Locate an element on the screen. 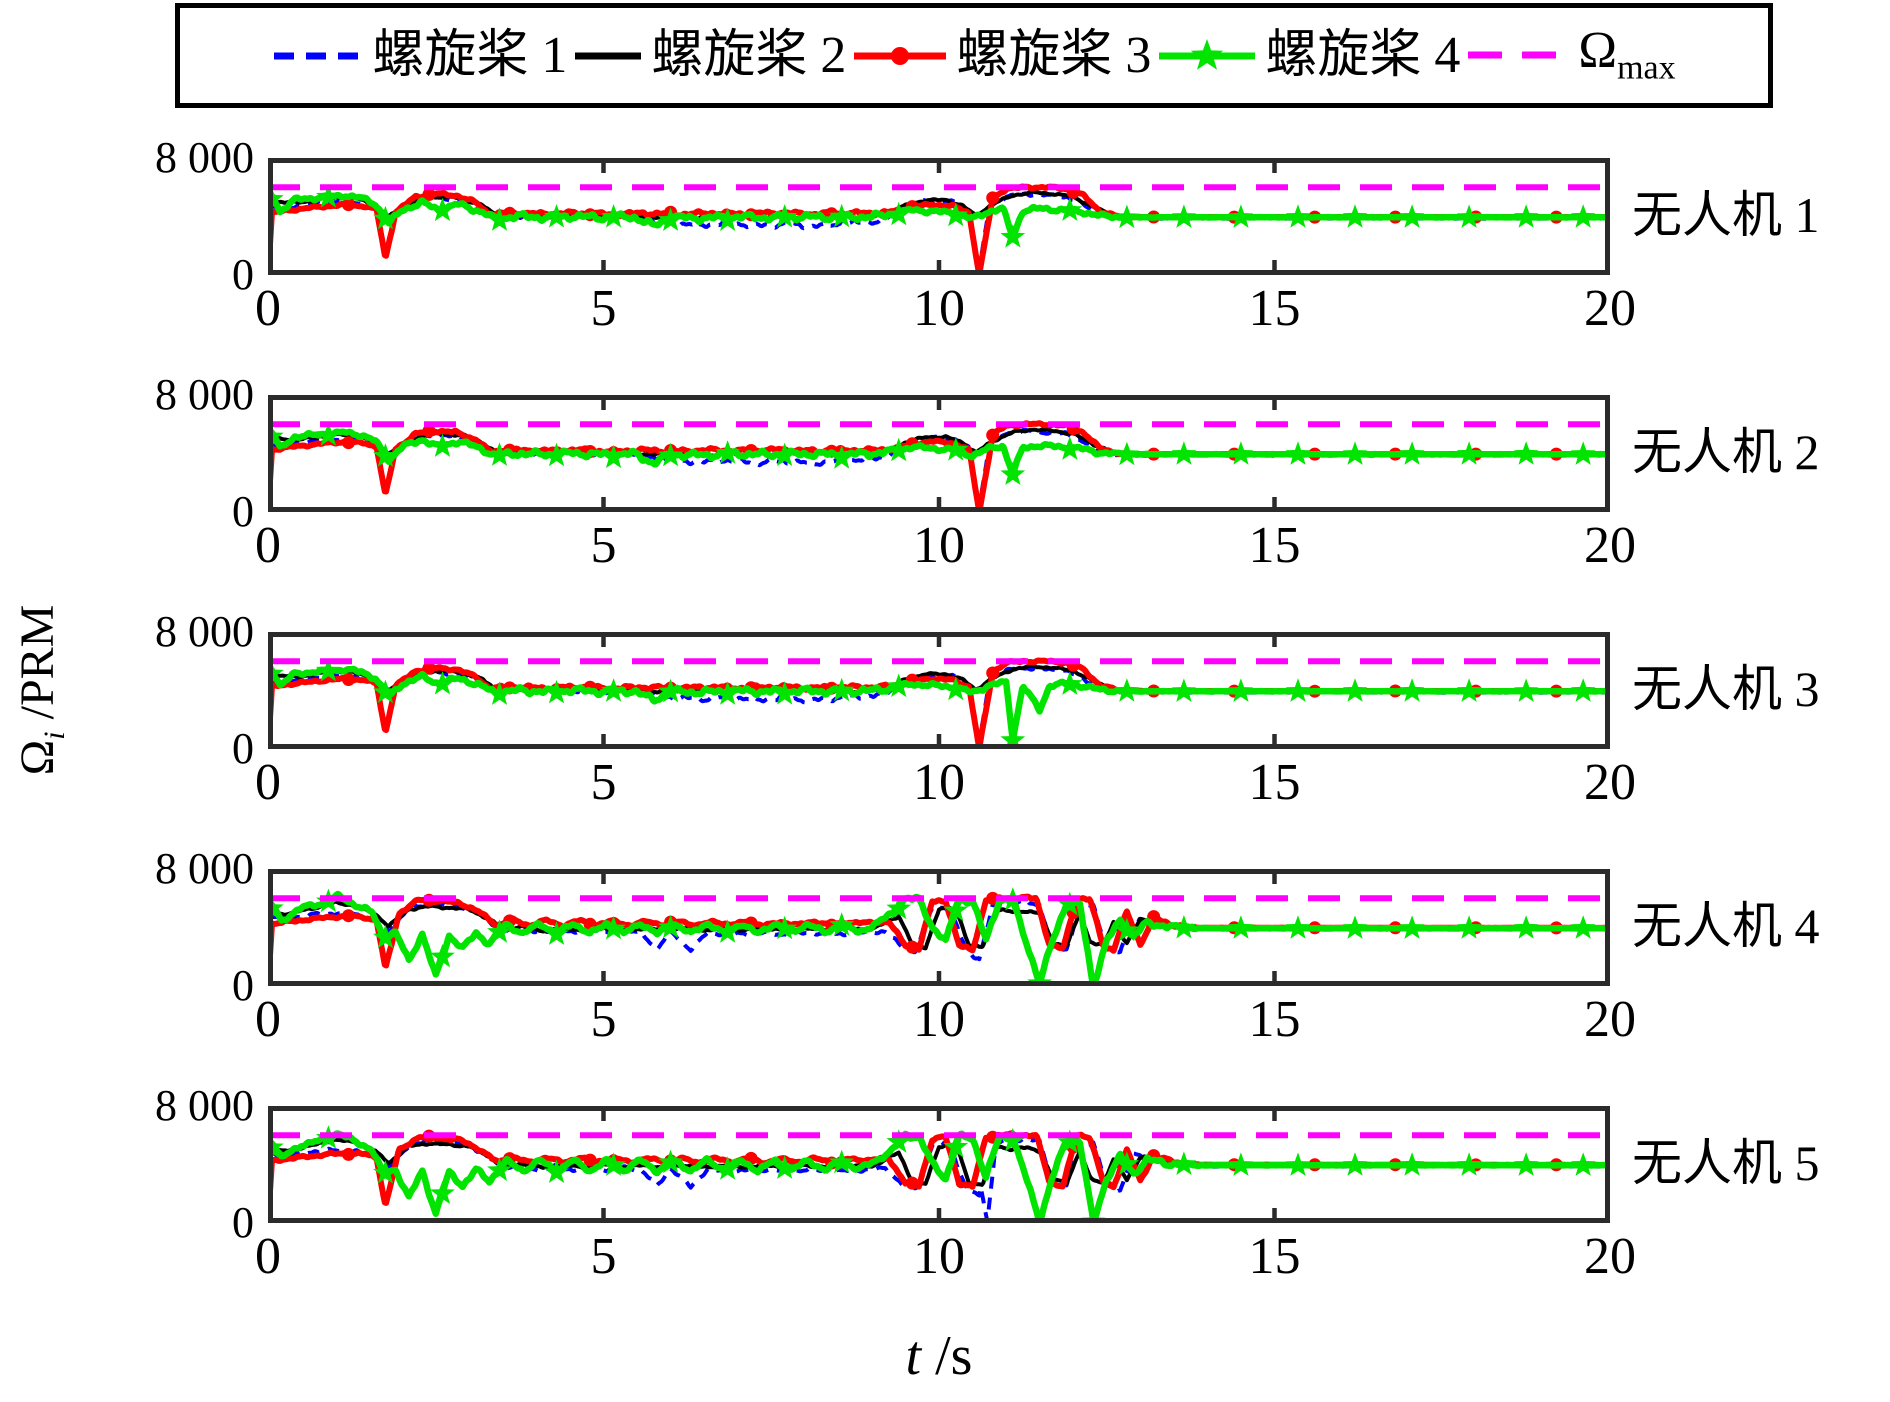 The image size is (1890, 1402). magenta-dashed-line-icon is located at coordinates (1518, 55).